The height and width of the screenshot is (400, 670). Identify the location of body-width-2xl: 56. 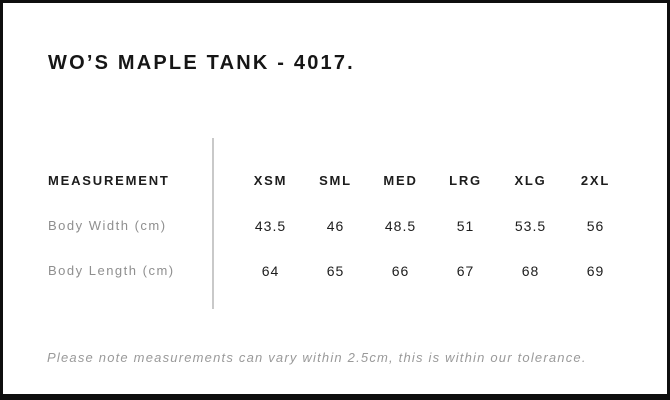
(595, 225).